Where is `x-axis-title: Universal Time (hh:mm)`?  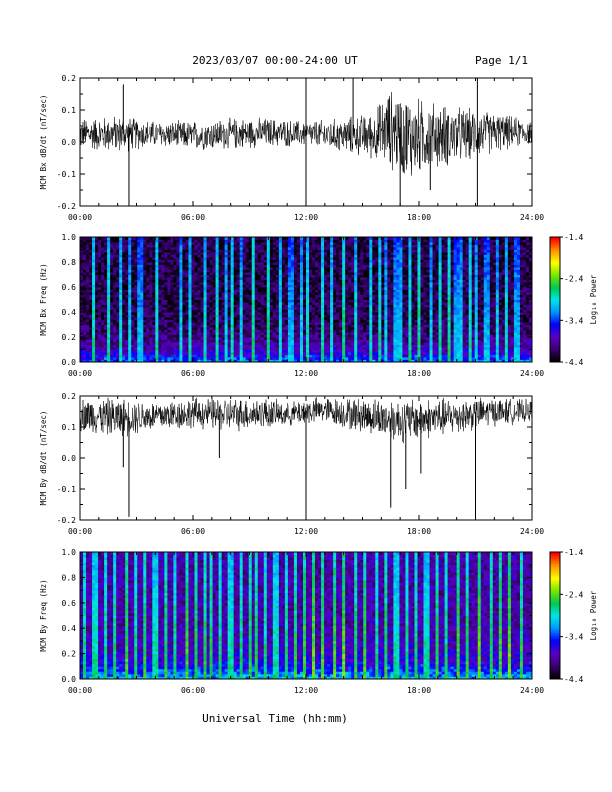
x-axis-title: Universal Time (hh:mm) is located at coordinates (275, 718).